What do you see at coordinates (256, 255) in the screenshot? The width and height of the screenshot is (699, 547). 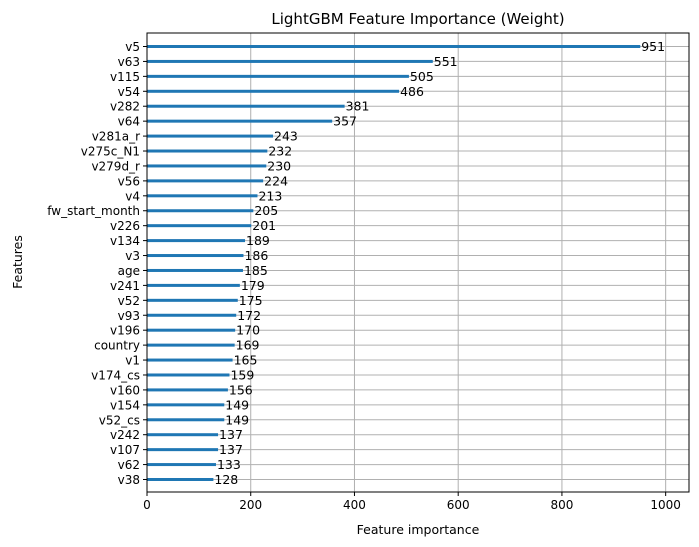 I see `data-label: 186` at bounding box center [256, 255].